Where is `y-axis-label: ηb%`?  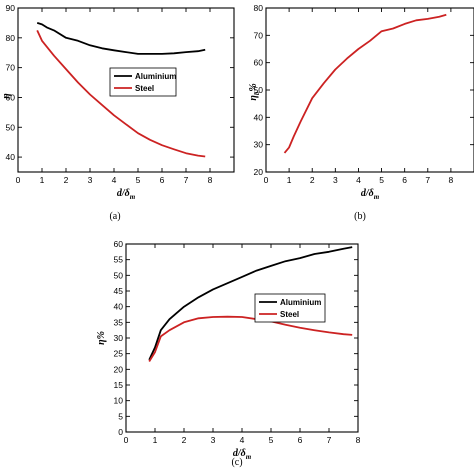
y-axis-label: ηb% is located at coordinates (254, 91).